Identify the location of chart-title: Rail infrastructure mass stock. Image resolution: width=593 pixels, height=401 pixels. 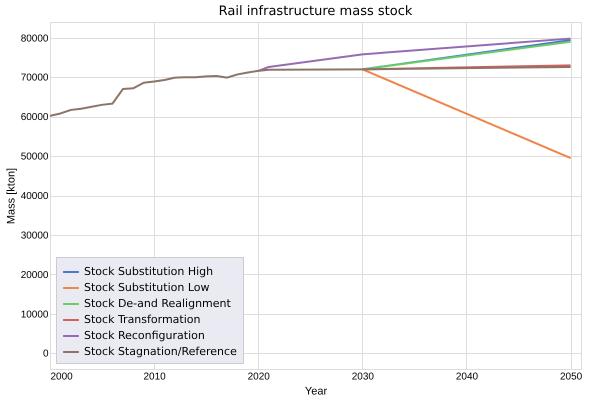
(315, 11).